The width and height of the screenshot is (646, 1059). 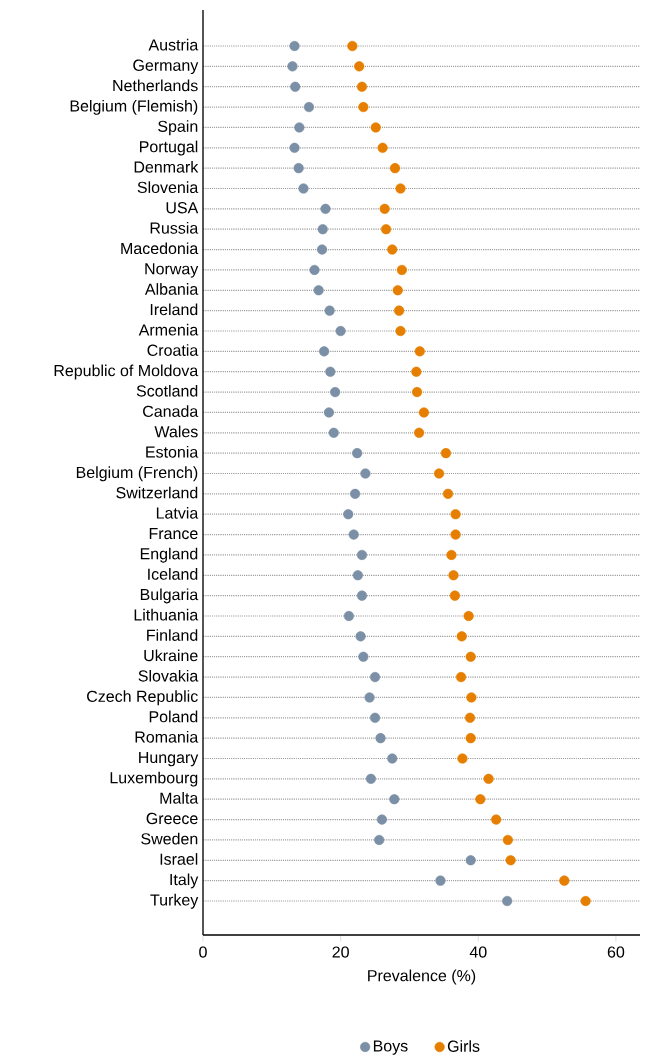 I want to click on y-tick-label: Armenia, so click(x=168, y=329).